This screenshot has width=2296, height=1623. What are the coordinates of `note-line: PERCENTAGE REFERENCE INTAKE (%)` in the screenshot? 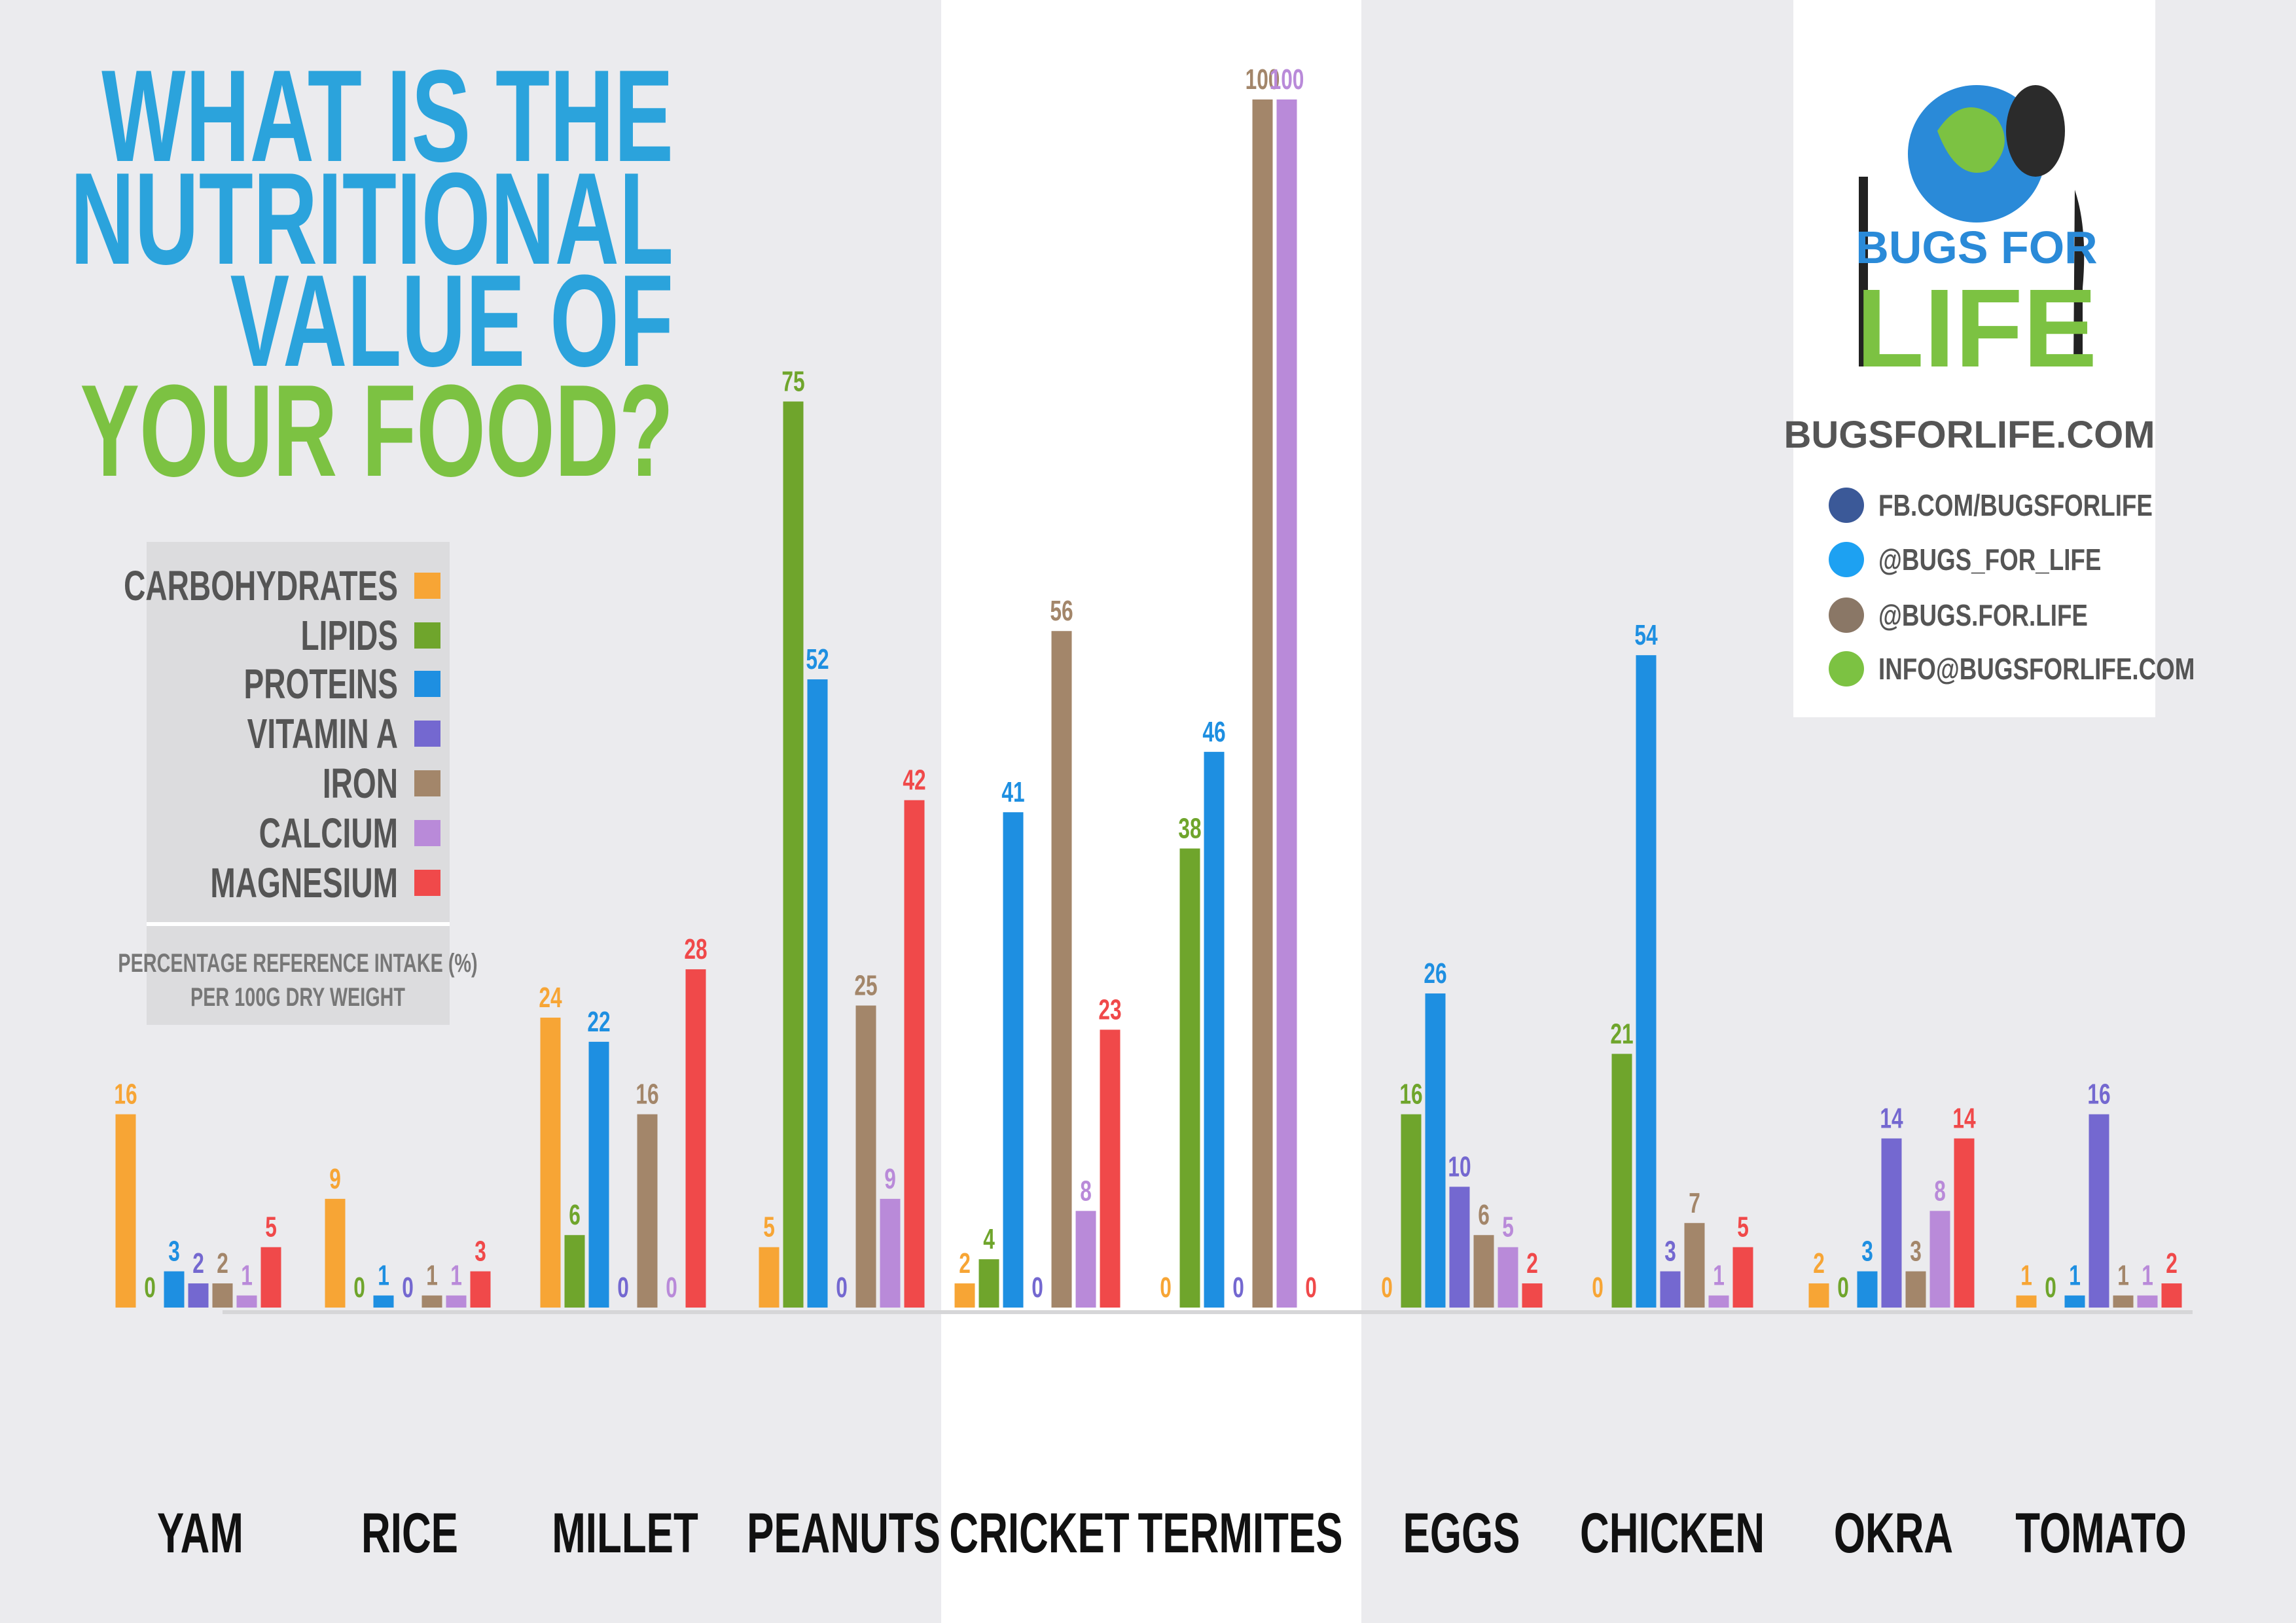 It's located at (297, 963).